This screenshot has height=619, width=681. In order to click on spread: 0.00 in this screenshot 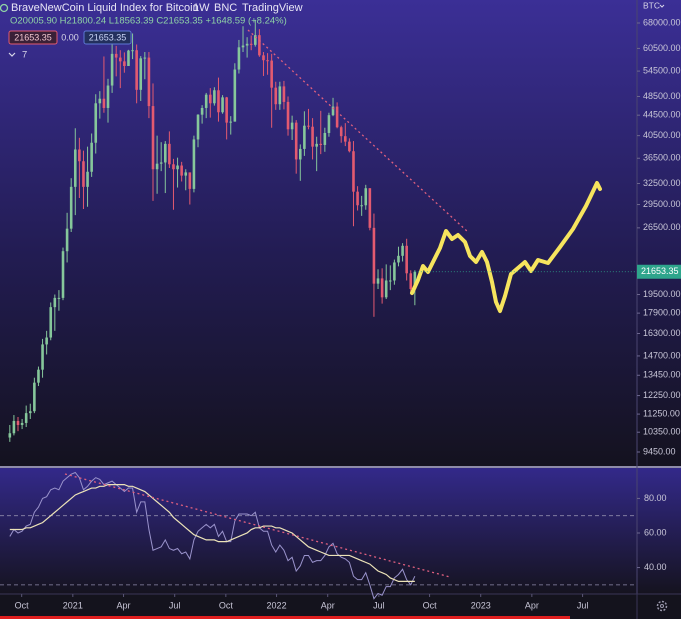, I will do `click(70, 37)`.